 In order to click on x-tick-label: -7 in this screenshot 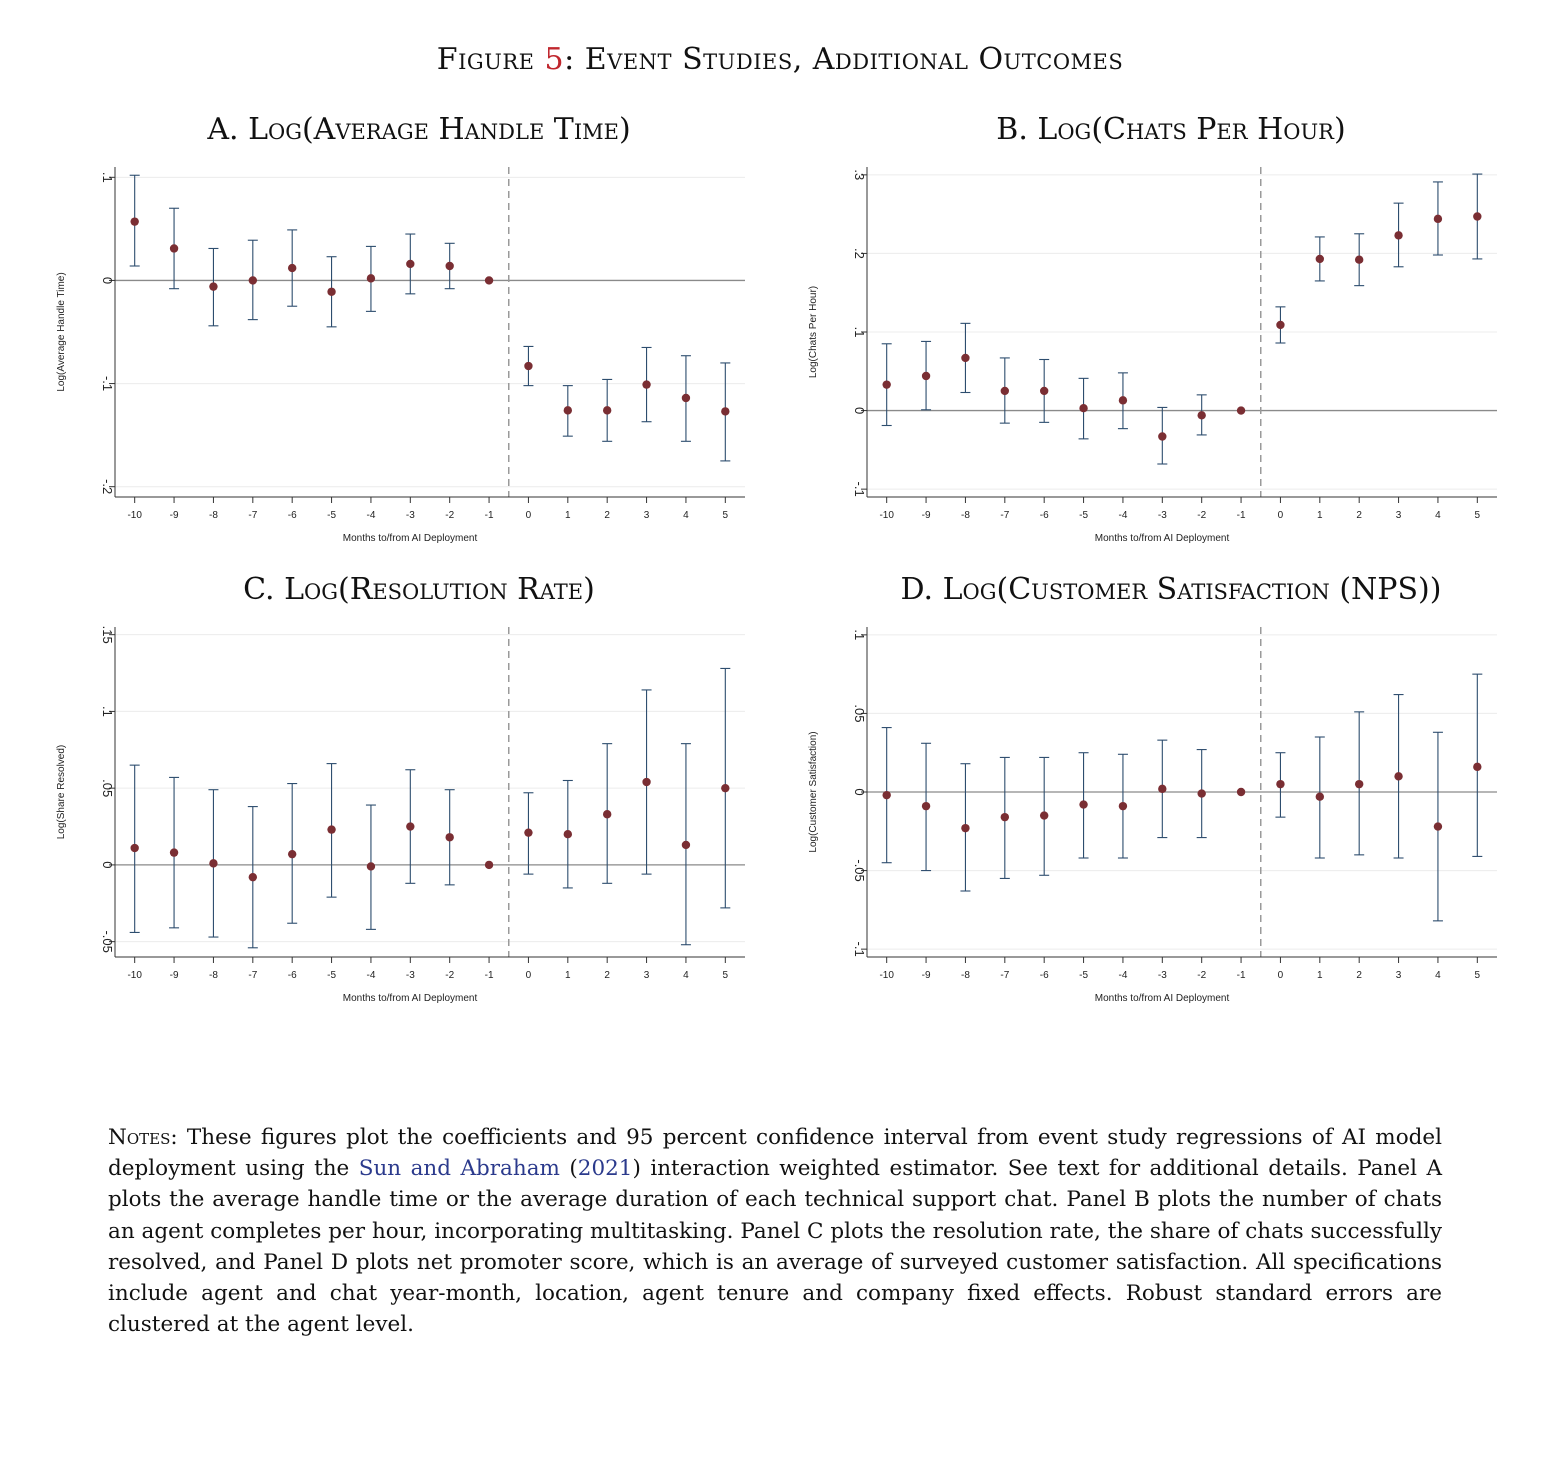, I will do `click(252, 975)`.